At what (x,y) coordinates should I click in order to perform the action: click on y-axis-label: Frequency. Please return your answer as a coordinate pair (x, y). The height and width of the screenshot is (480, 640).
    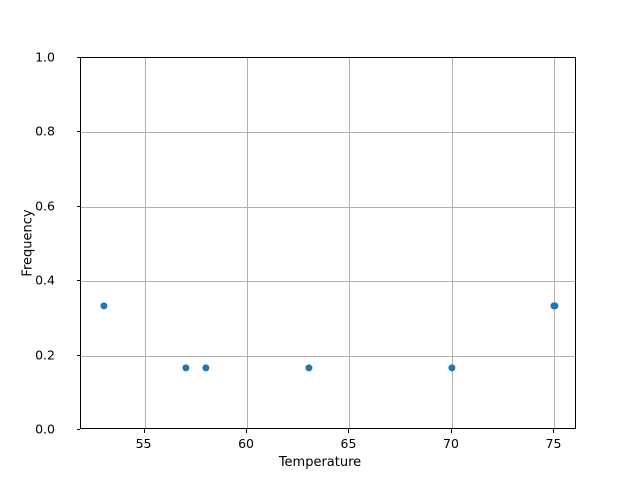
    Looking at the image, I should click on (28, 243).